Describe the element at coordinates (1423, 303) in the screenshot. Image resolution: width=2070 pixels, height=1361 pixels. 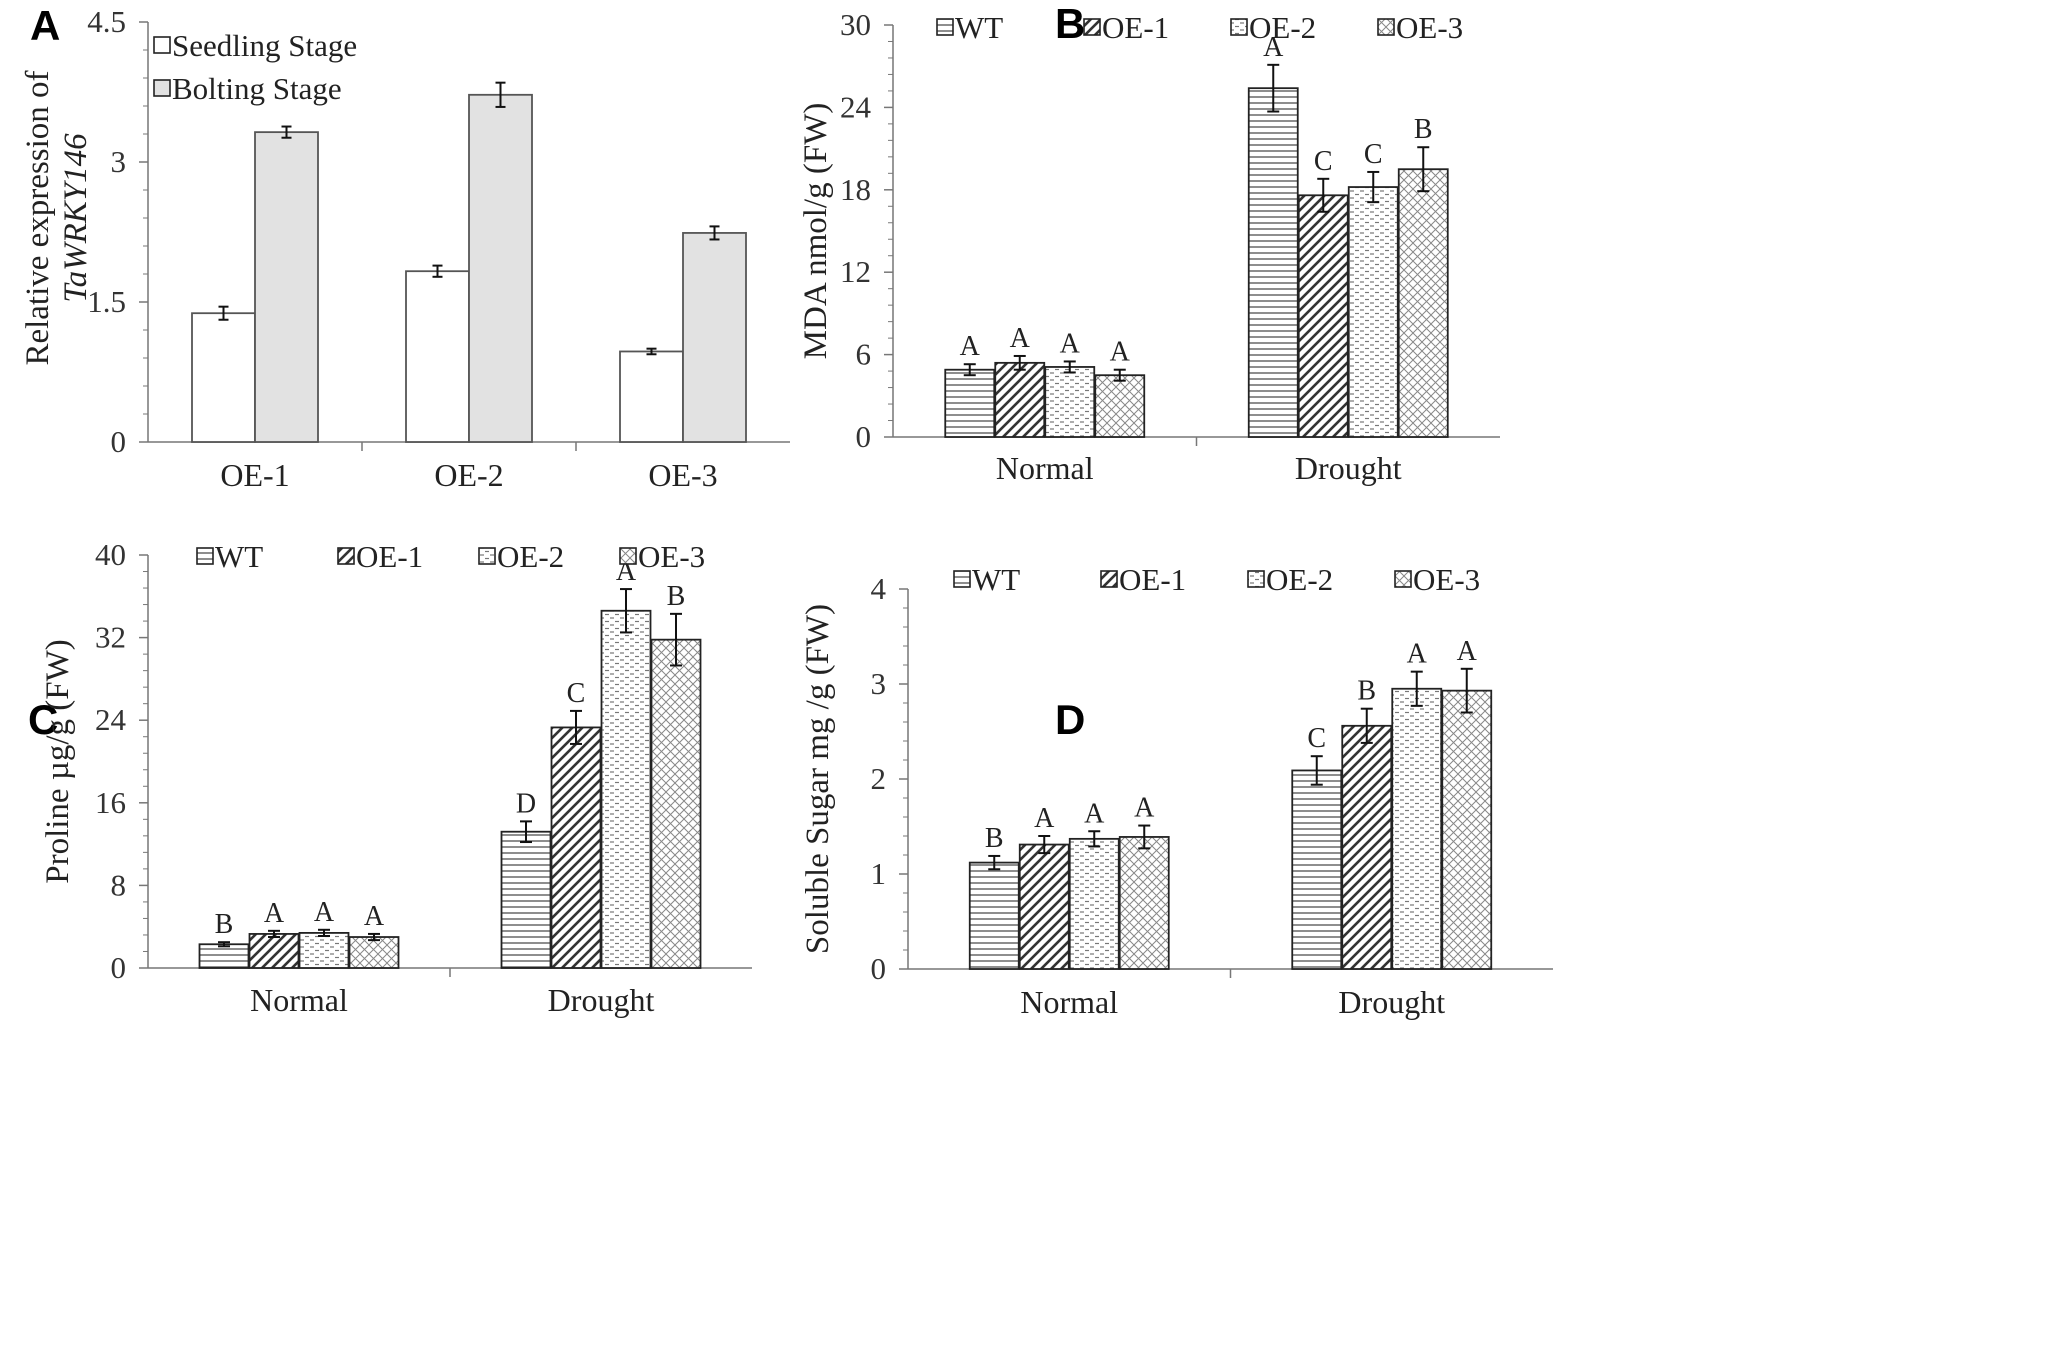
I see `bar-b-oe-3-drought` at that location.